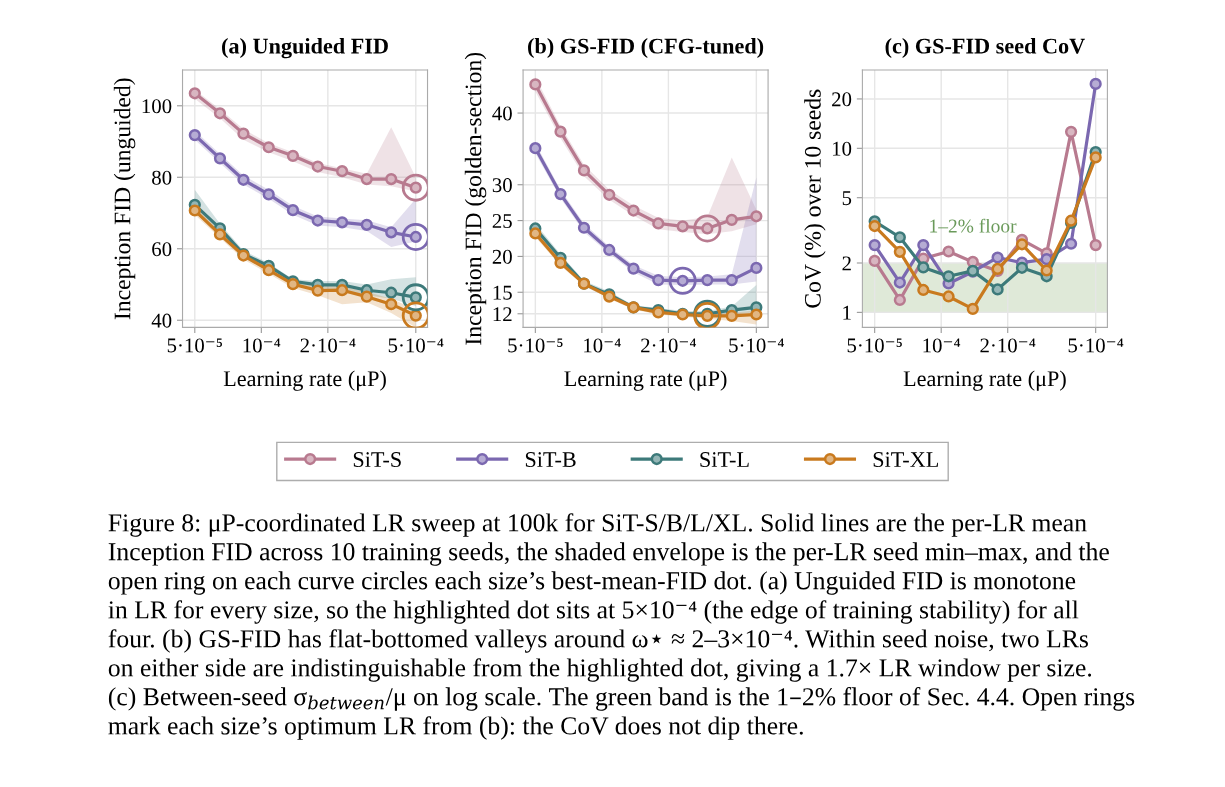  What do you see at coordinates (847, 198) in the screenshot?
I see `y-tick-label: 5` at bounding box center [847, 198].